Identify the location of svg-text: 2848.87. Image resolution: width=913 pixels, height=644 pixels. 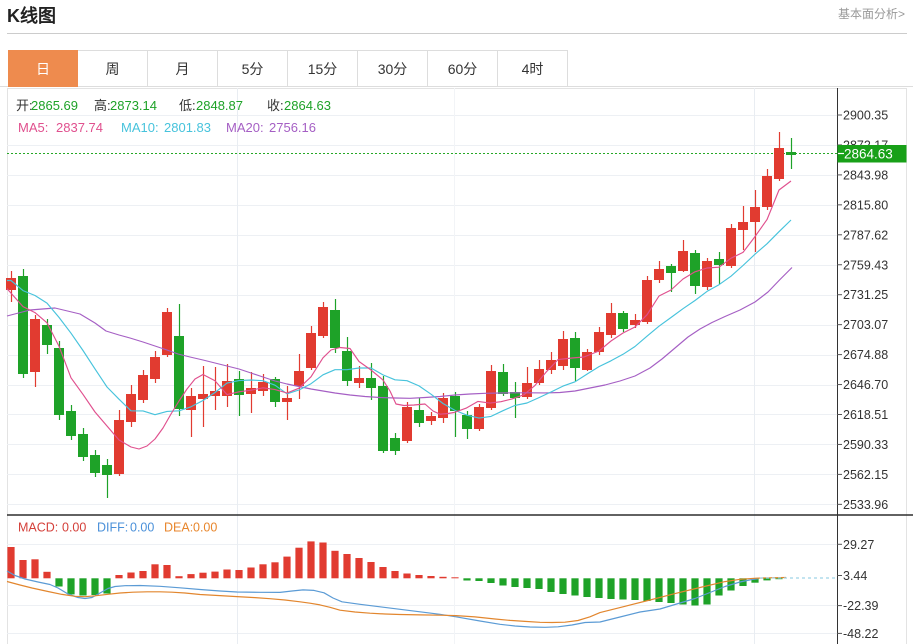
(219, 105).